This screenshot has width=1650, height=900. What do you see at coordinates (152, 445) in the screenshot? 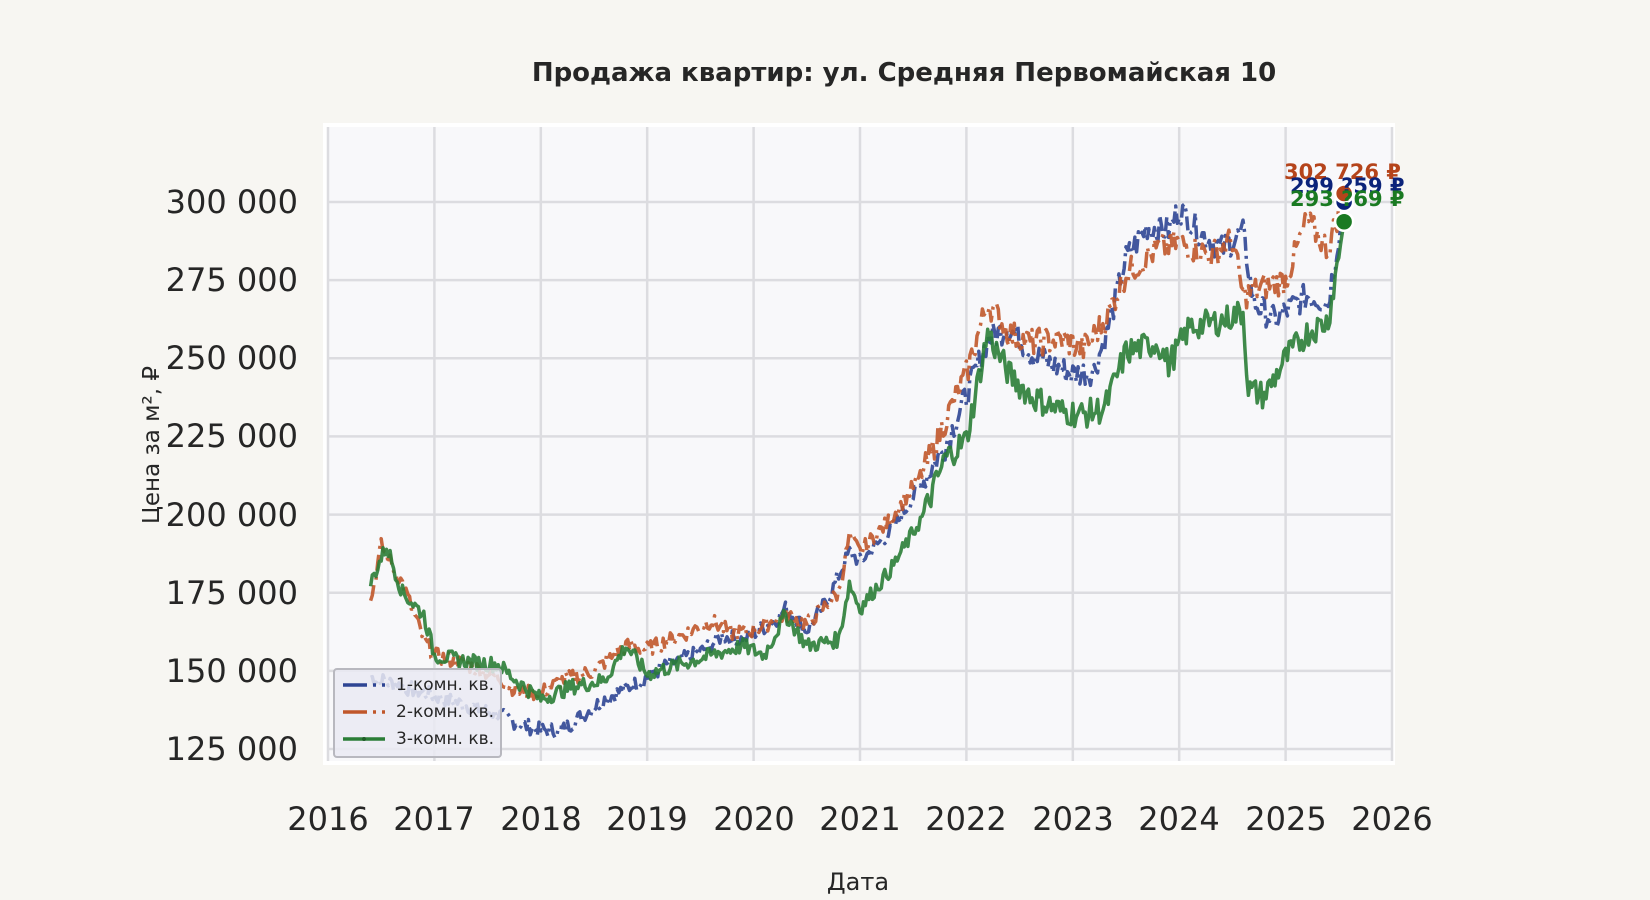
I see `y-axis-label: Цена за м², ₽` at bounding box center [152, 445].